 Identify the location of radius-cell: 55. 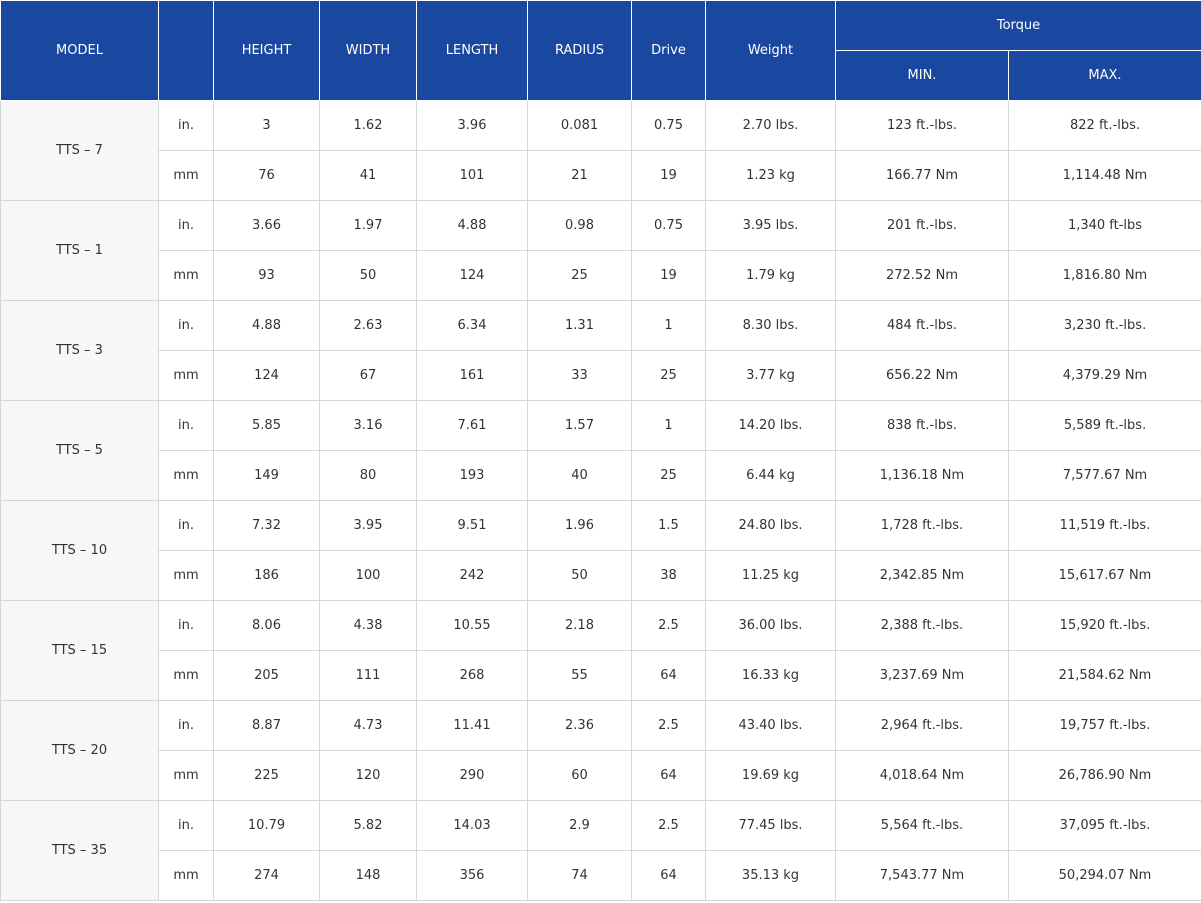
(579, 675).